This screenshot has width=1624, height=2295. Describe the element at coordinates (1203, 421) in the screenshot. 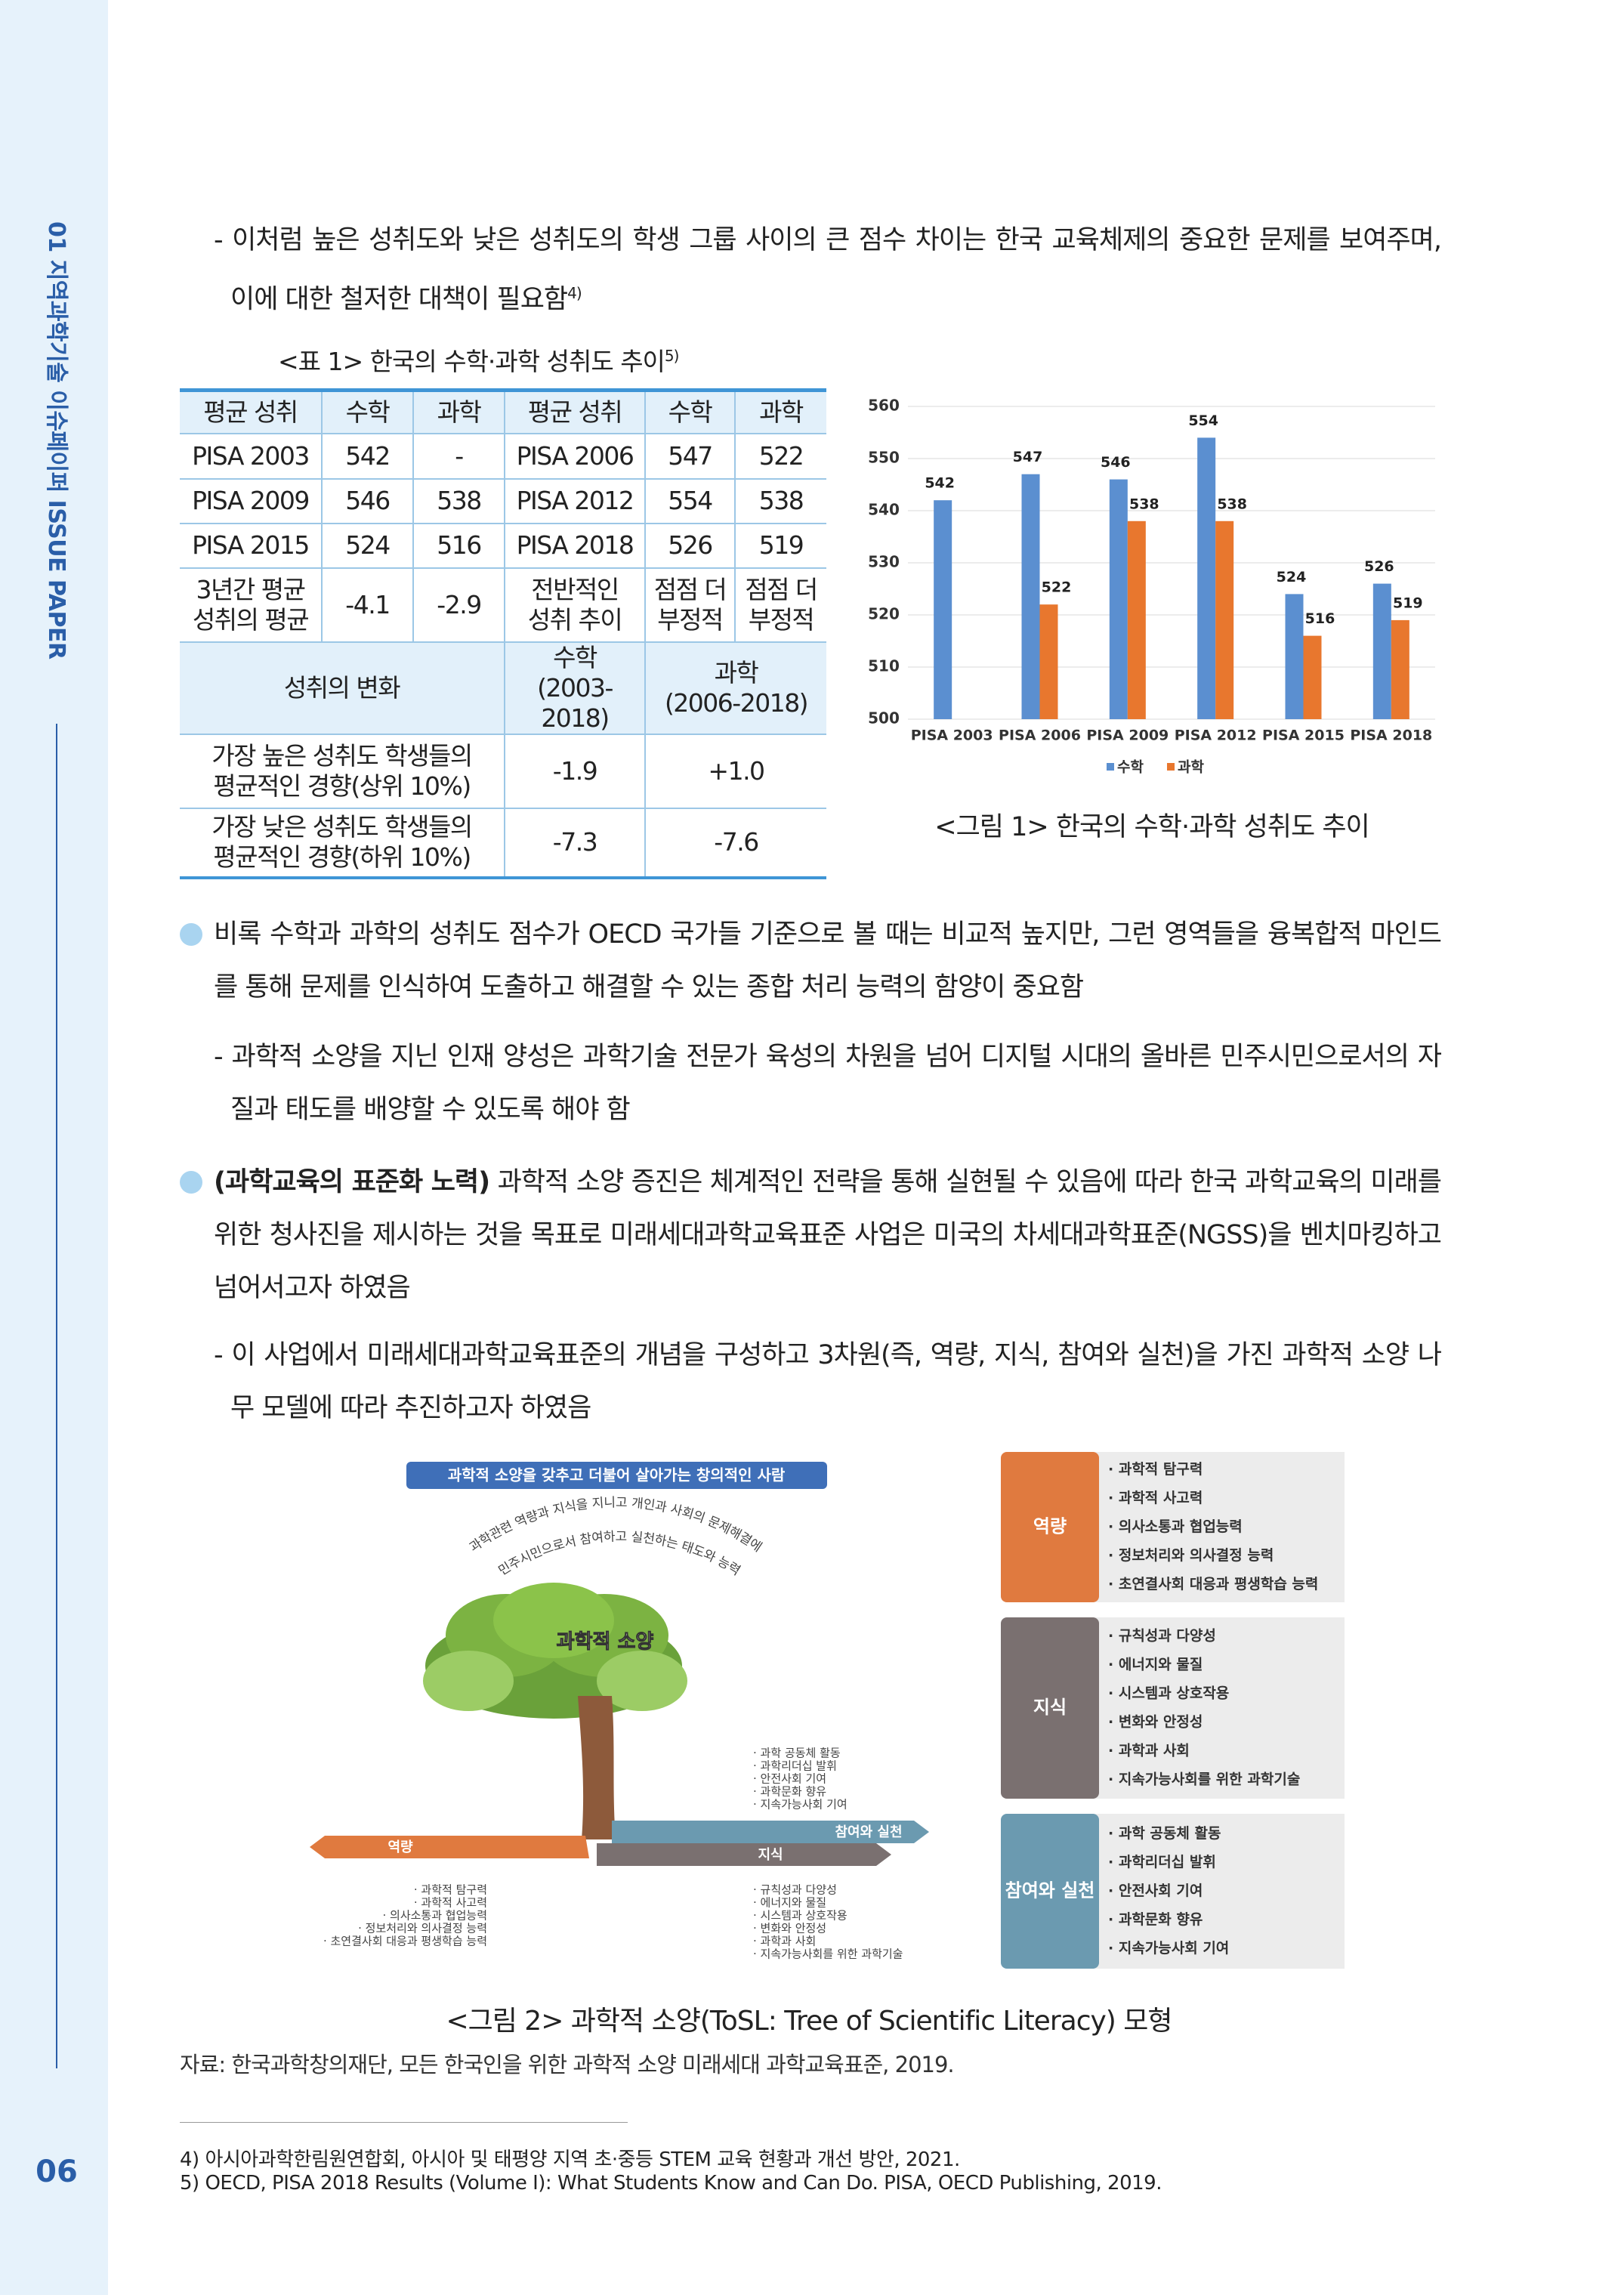

I see `value-label: 554` at that location.